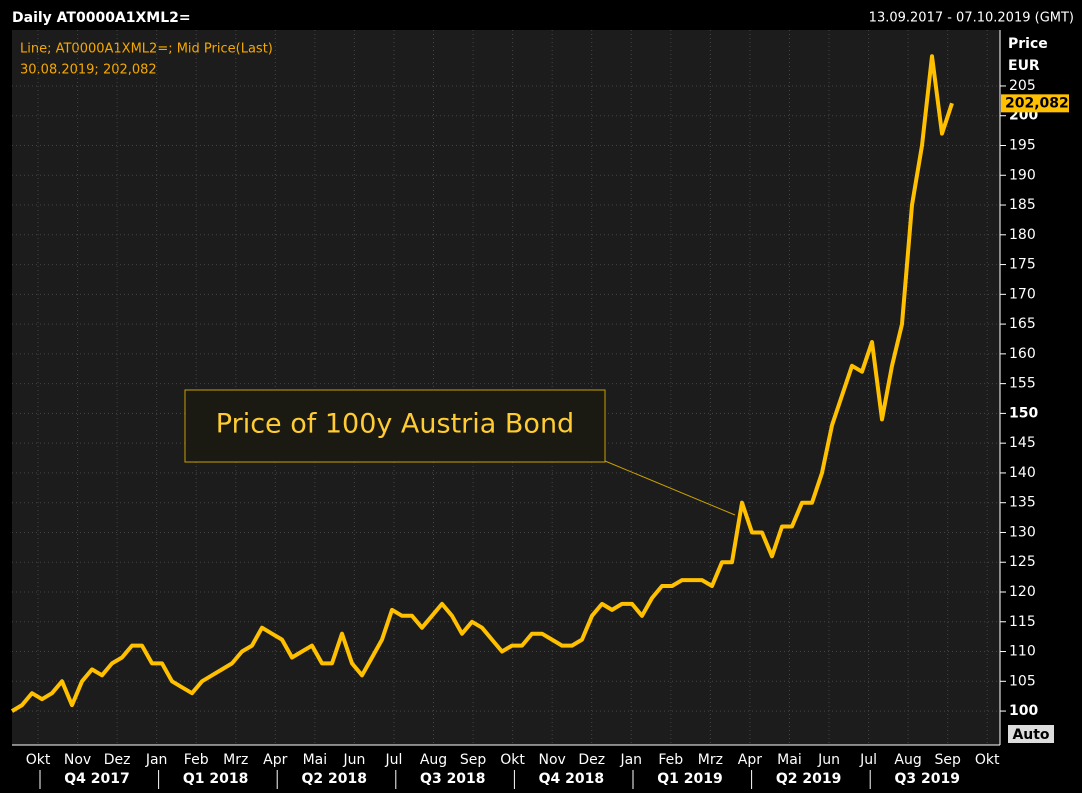 This screenshot has width=1082, height=793. Describe the element at coordinates (1022, 473) in the screenshot. I see `y-tick-label: 140` at that location.